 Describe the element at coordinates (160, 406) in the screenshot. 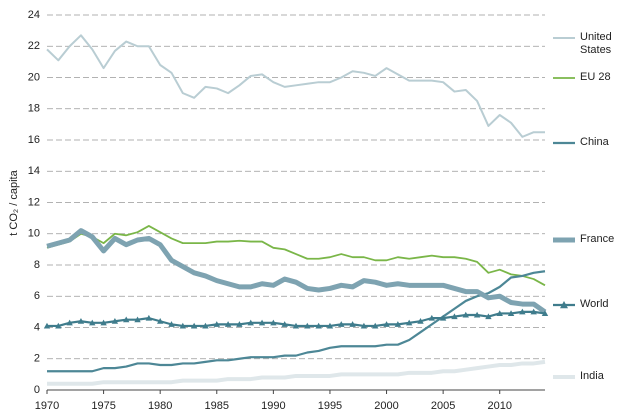

I see `x-tick-label: 1980` at that location.